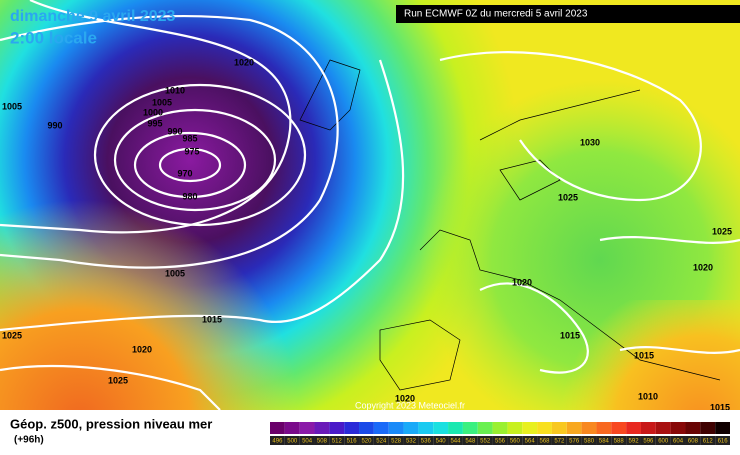  Describe the element at coordinates (53, 37) in the screenshot. I see `time: 2:00 locale` at that location.